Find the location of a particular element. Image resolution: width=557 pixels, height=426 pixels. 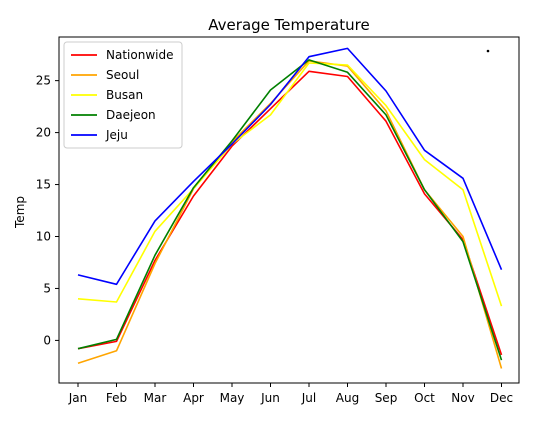

x-tick-label: May is located at coordinates (232, 398).